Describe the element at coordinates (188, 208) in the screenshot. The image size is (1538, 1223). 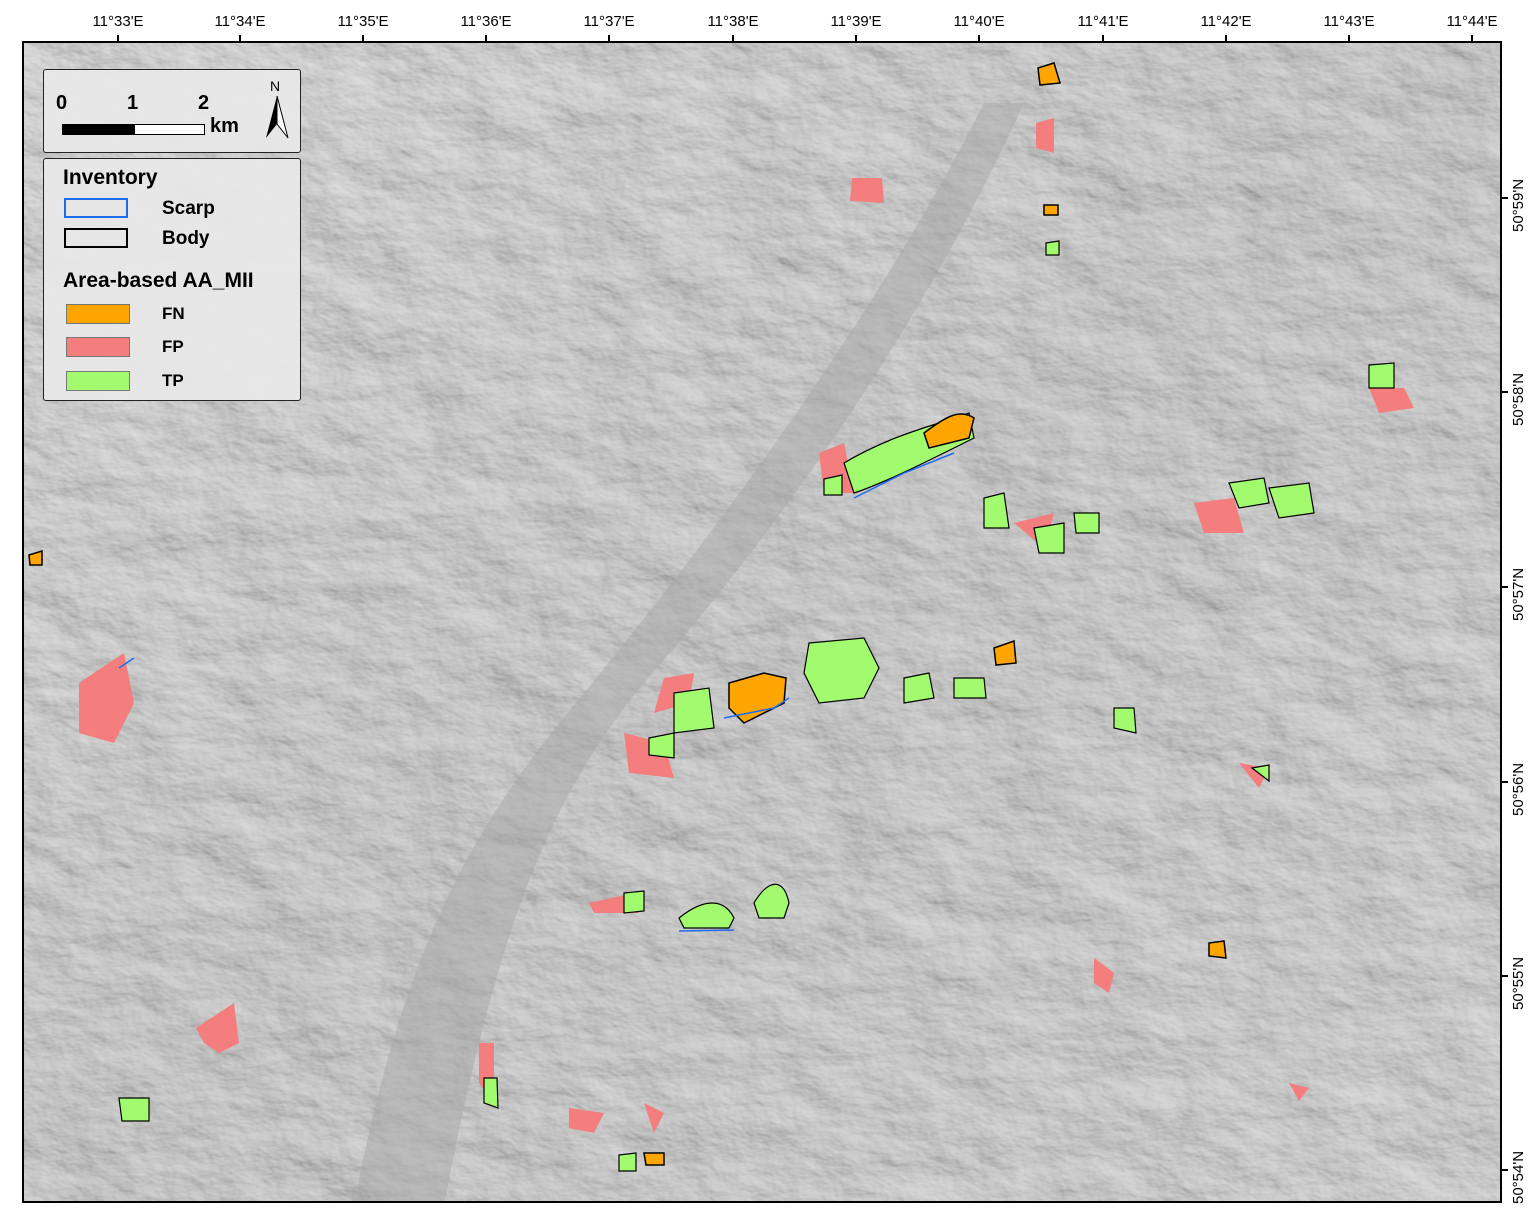
I see `legend-scarp: Scarp` at that location.